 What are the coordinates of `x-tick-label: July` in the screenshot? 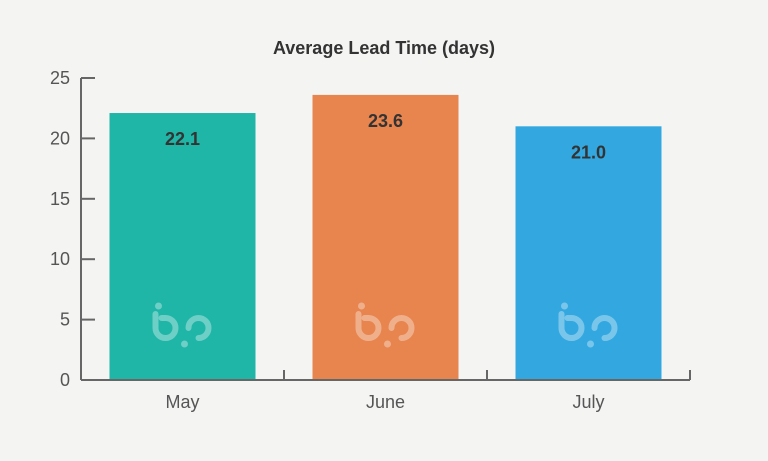 It's located at (588, 402).